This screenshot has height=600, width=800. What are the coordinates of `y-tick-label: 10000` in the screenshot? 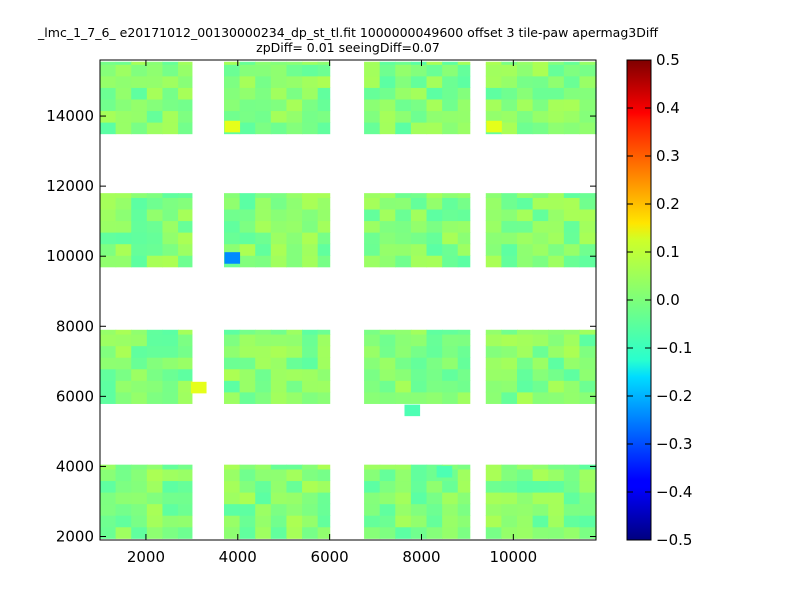 It's located at (70, 256).